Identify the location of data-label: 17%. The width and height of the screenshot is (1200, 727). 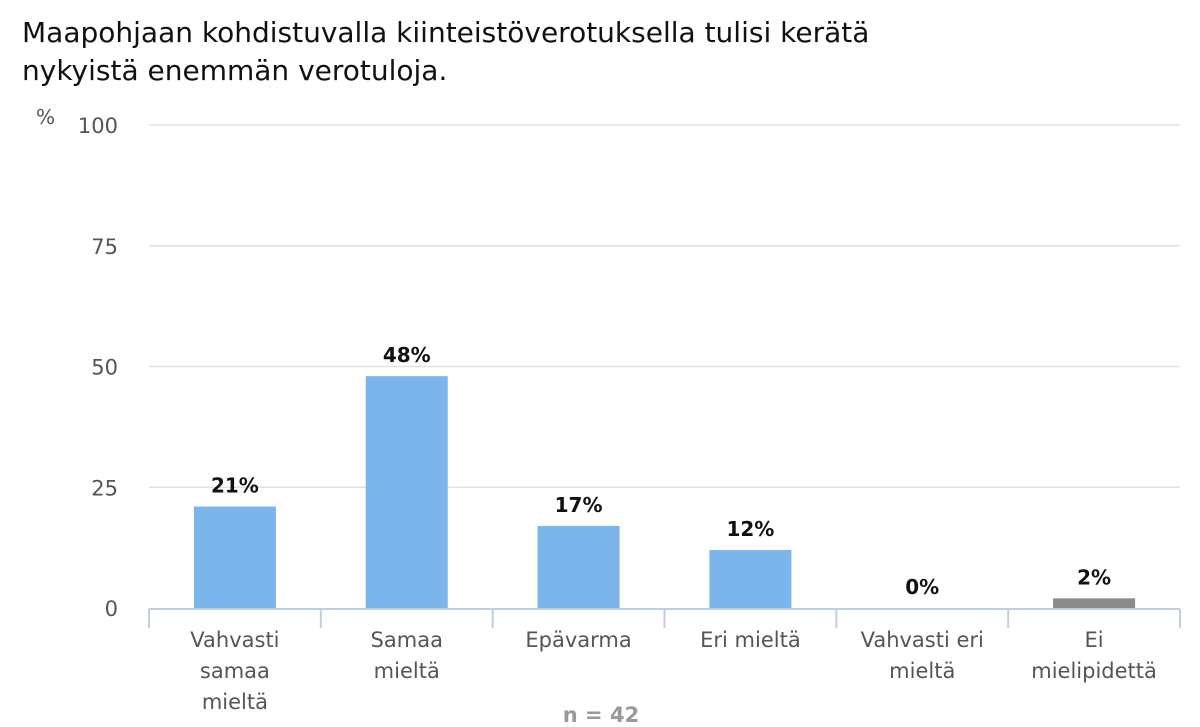
(579, 505).